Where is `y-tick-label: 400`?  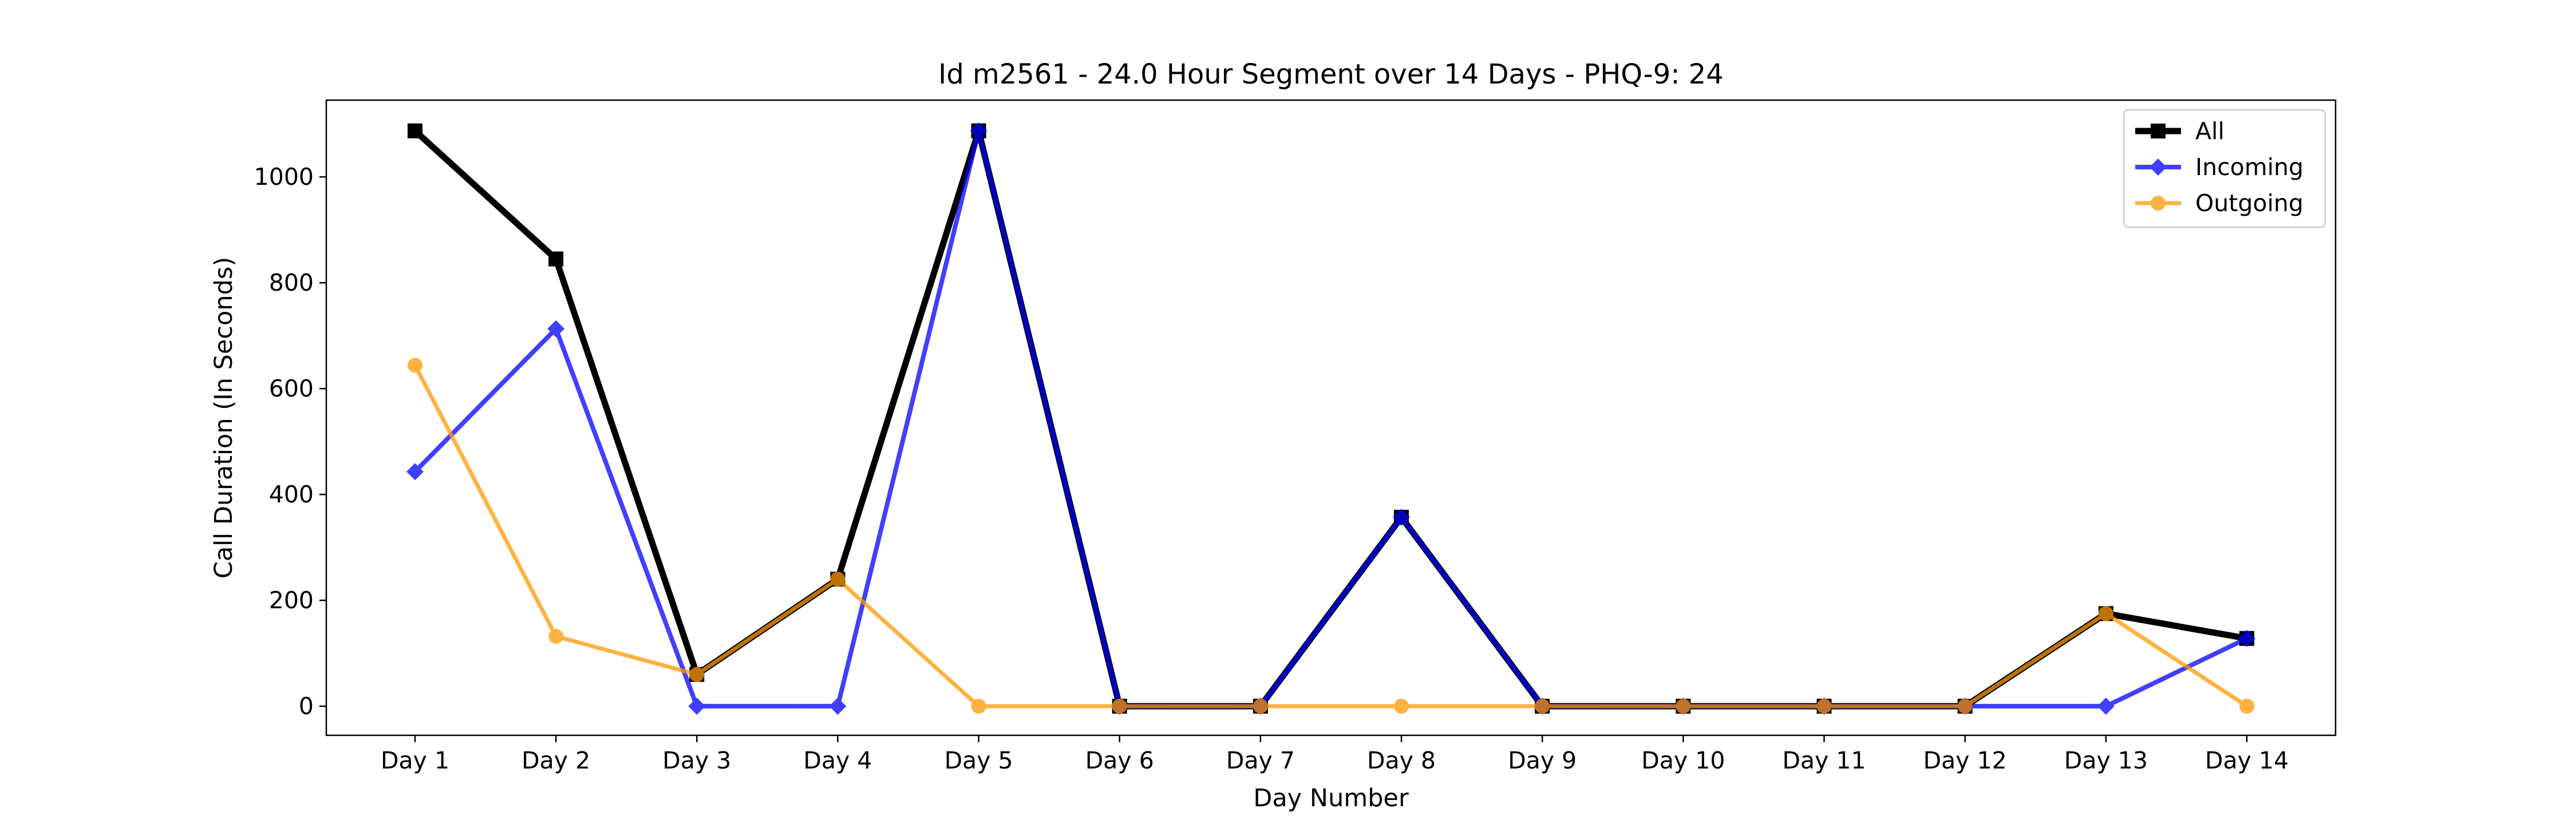
y-tick-label: 400 is located at coordinates (291, 494).